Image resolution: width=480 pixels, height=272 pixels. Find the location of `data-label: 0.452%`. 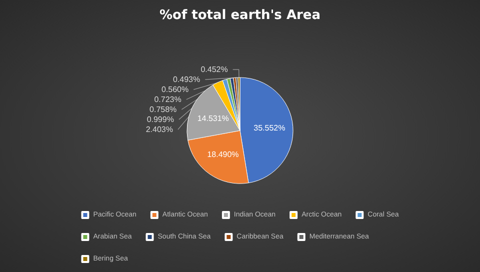

data-label: 0.452% is located at coordinates (214, 69).